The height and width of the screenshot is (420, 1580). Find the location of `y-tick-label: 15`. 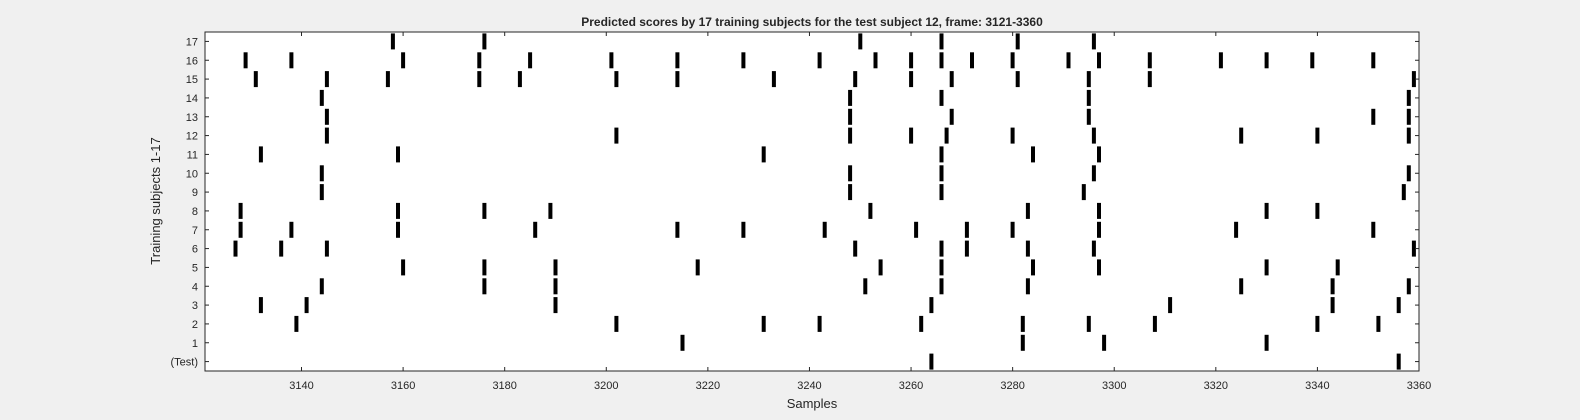

y-tick-label: 15 is located at coordinates (192, 80).